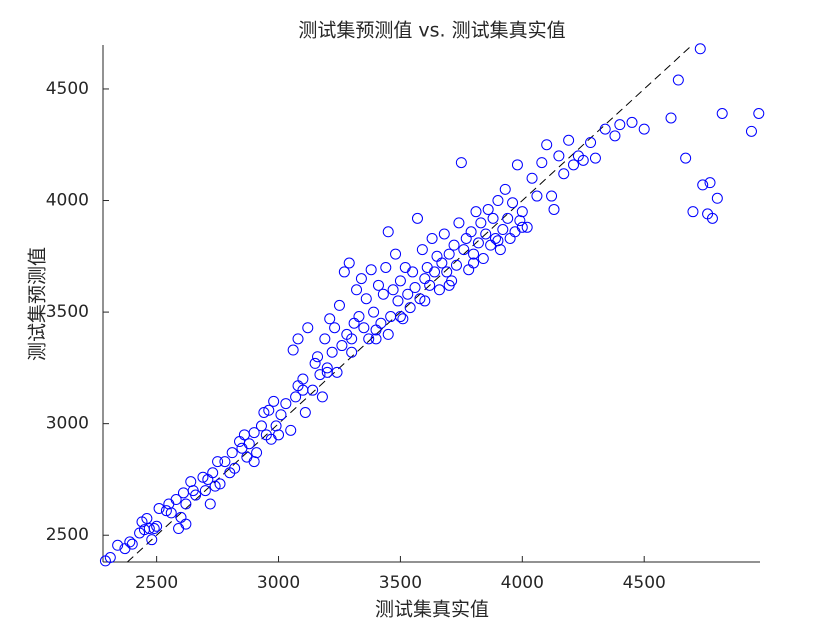 The image size is (840, 630). What do you see at coordinates (67, 201) in the screenshot?
I see `y-tick-label: 4000` at bounding box center [67, 201].